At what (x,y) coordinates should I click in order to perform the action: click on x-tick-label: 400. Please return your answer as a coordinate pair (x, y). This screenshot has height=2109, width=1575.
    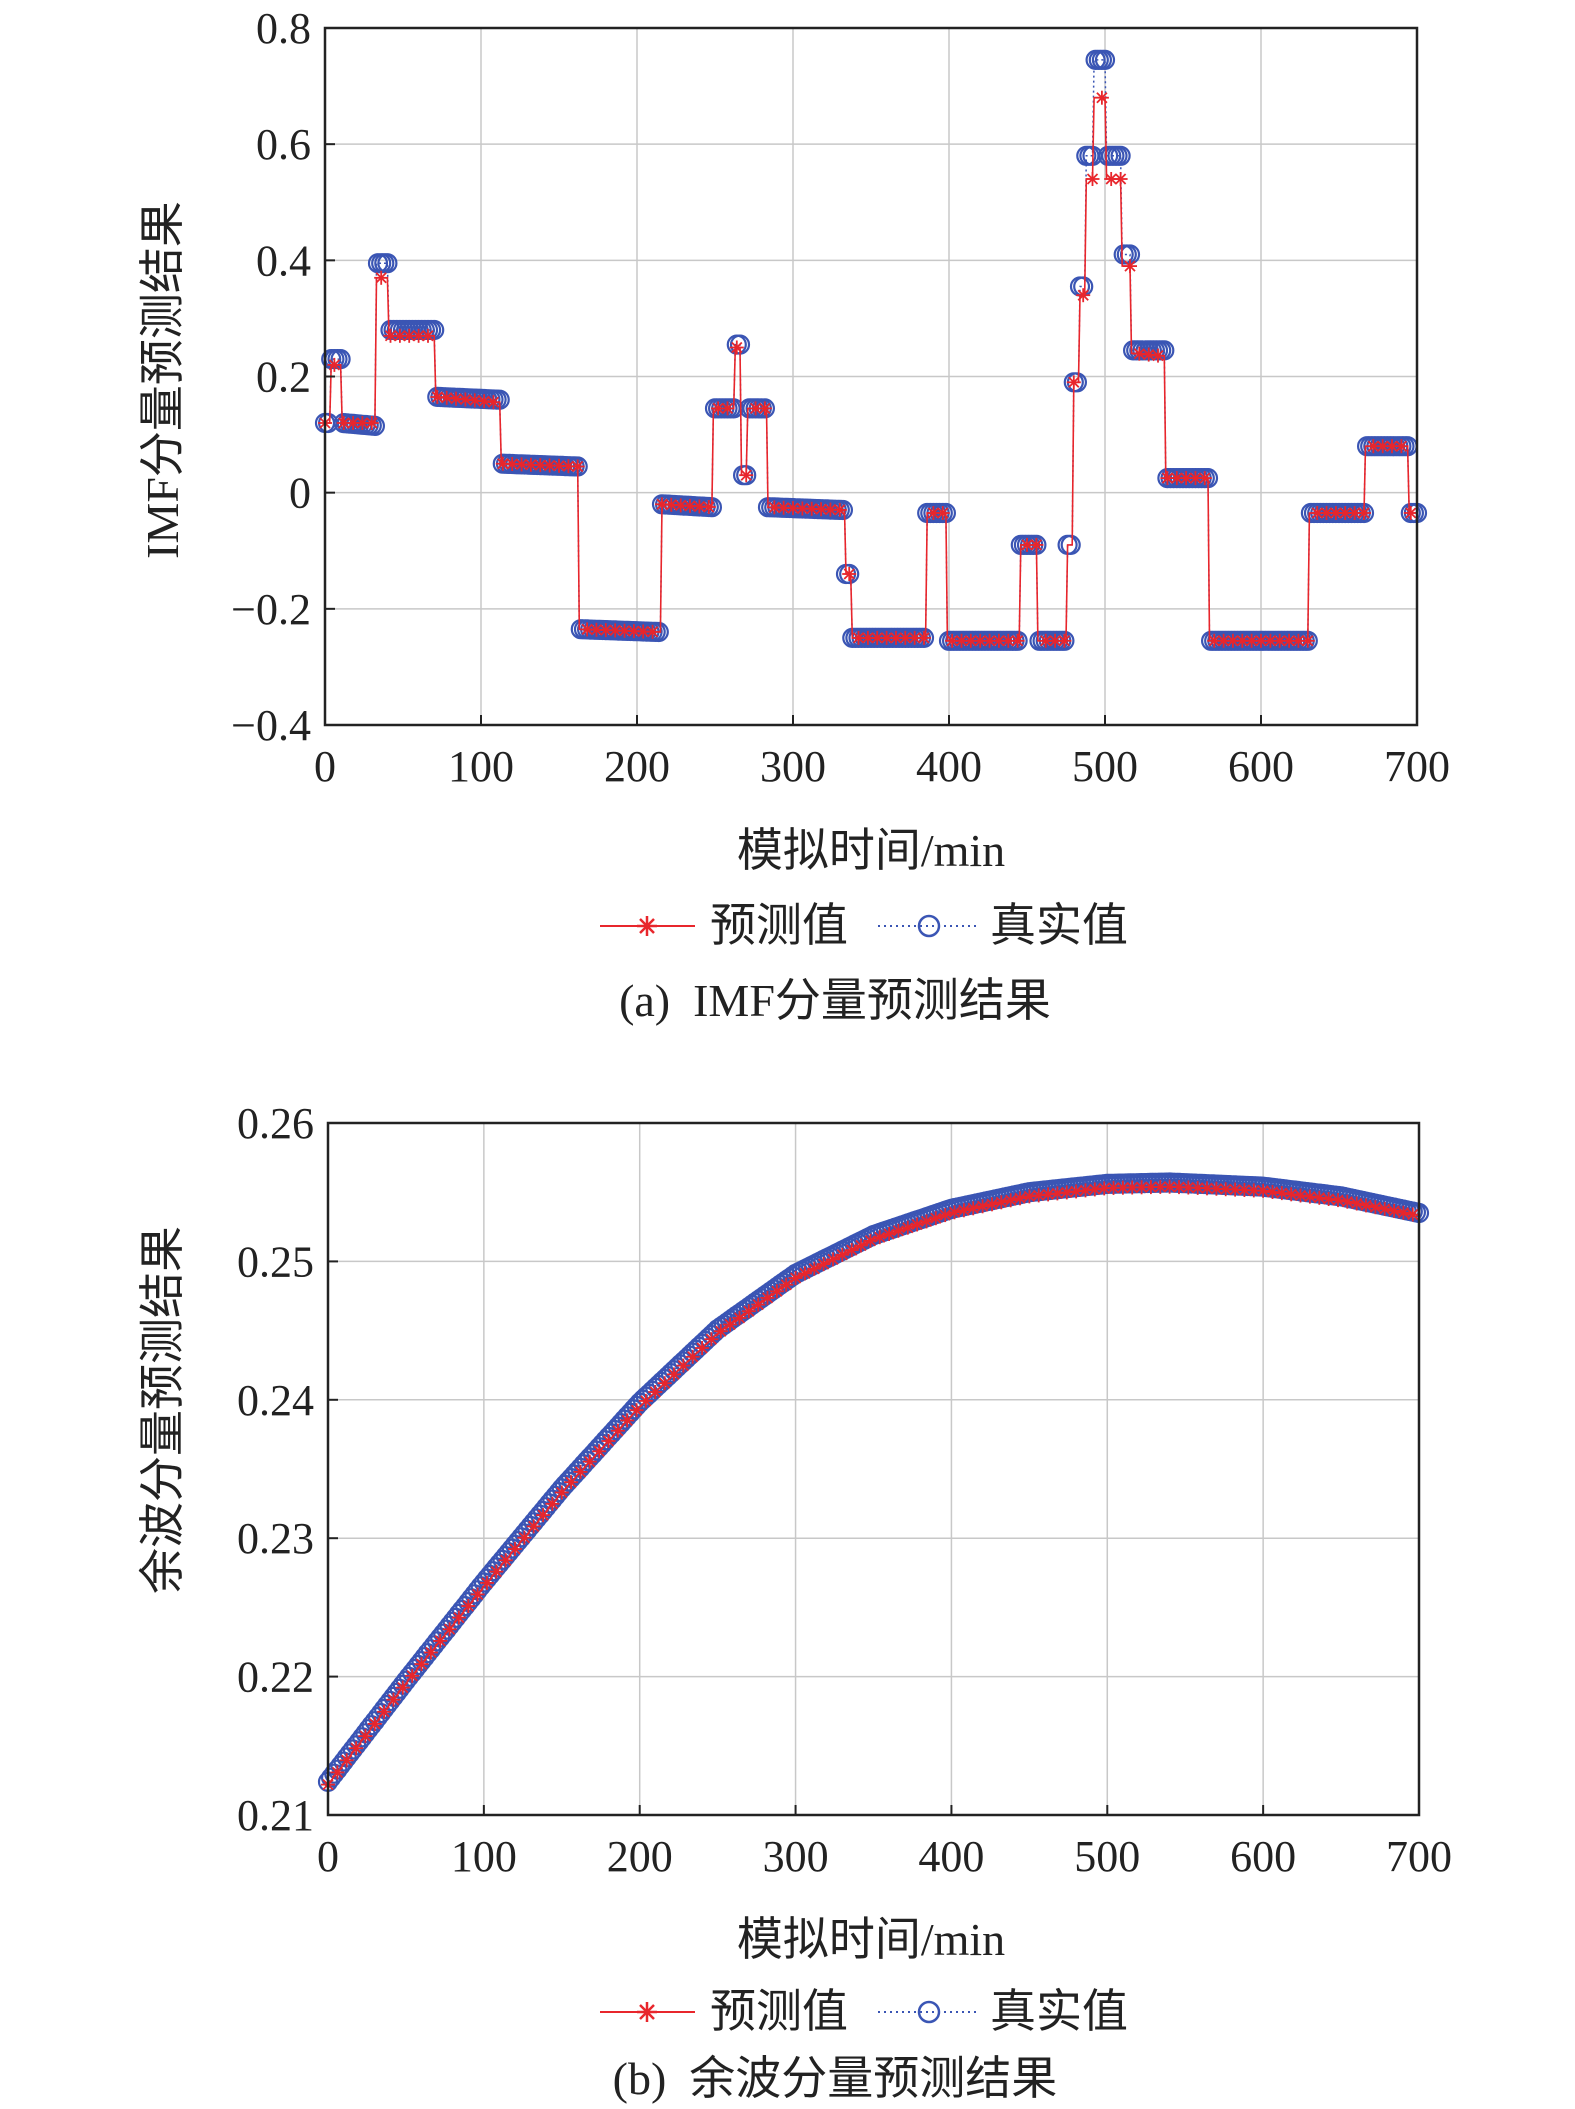
    Looking at the image, I should click on (951, 1856).